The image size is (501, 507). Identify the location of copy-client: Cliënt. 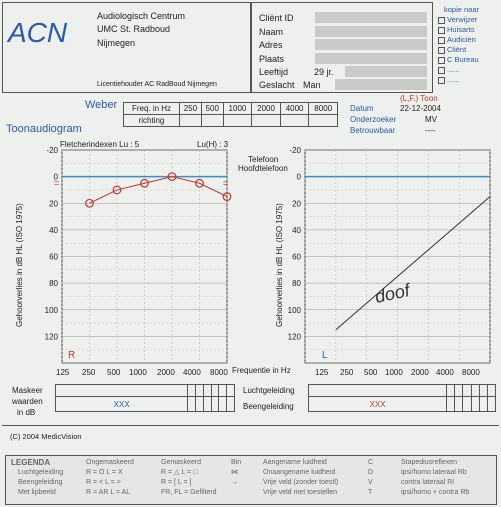
(469, 50).